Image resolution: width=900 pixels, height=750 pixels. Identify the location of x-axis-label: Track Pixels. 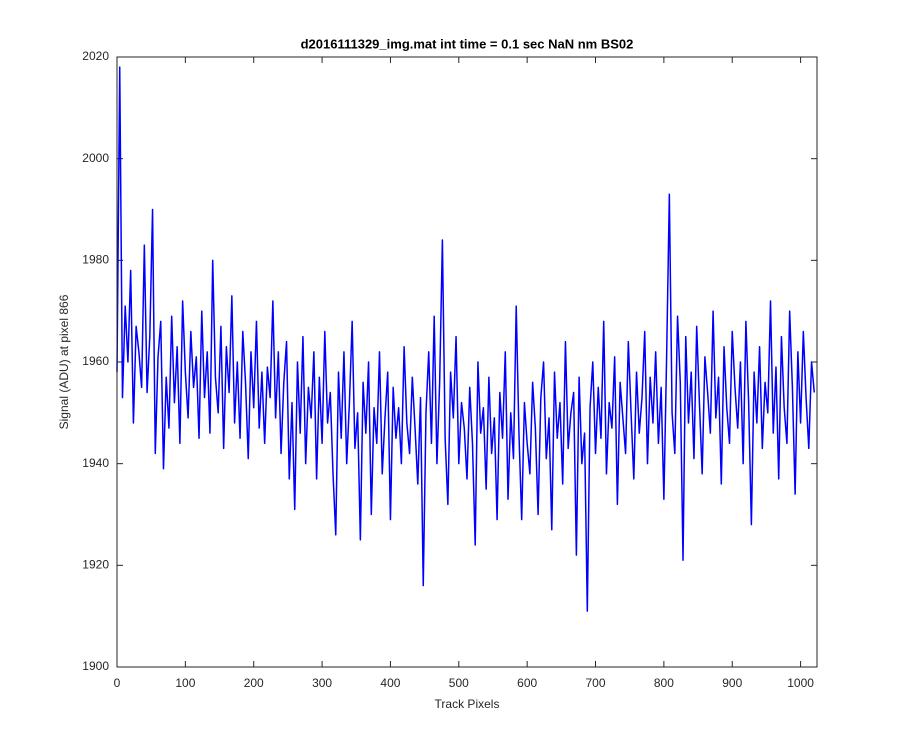
(467, 704).